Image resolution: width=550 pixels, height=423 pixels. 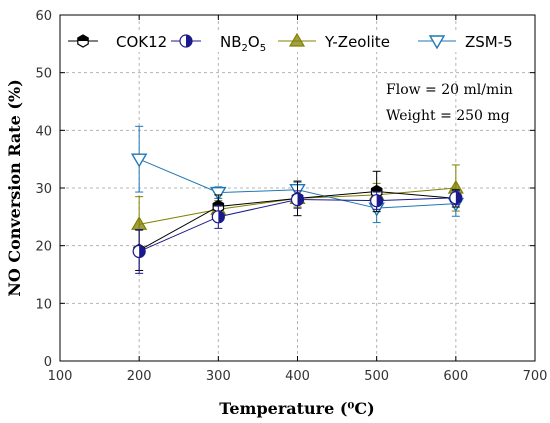 What do you see at coordinates (43, 131) in the screenshot?
I see `y-tick-label: 40` at bounding box center [43, 131].